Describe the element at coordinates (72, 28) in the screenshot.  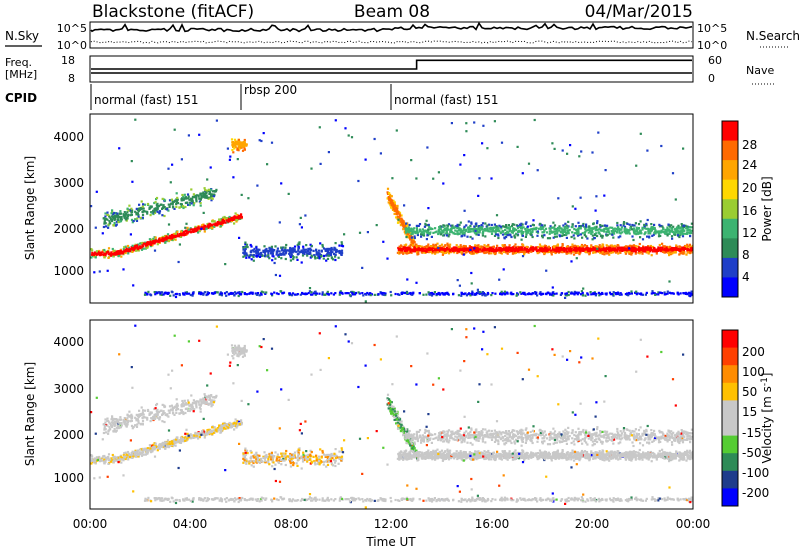
I see `noise-left-tick-top: 10^5` at that location.